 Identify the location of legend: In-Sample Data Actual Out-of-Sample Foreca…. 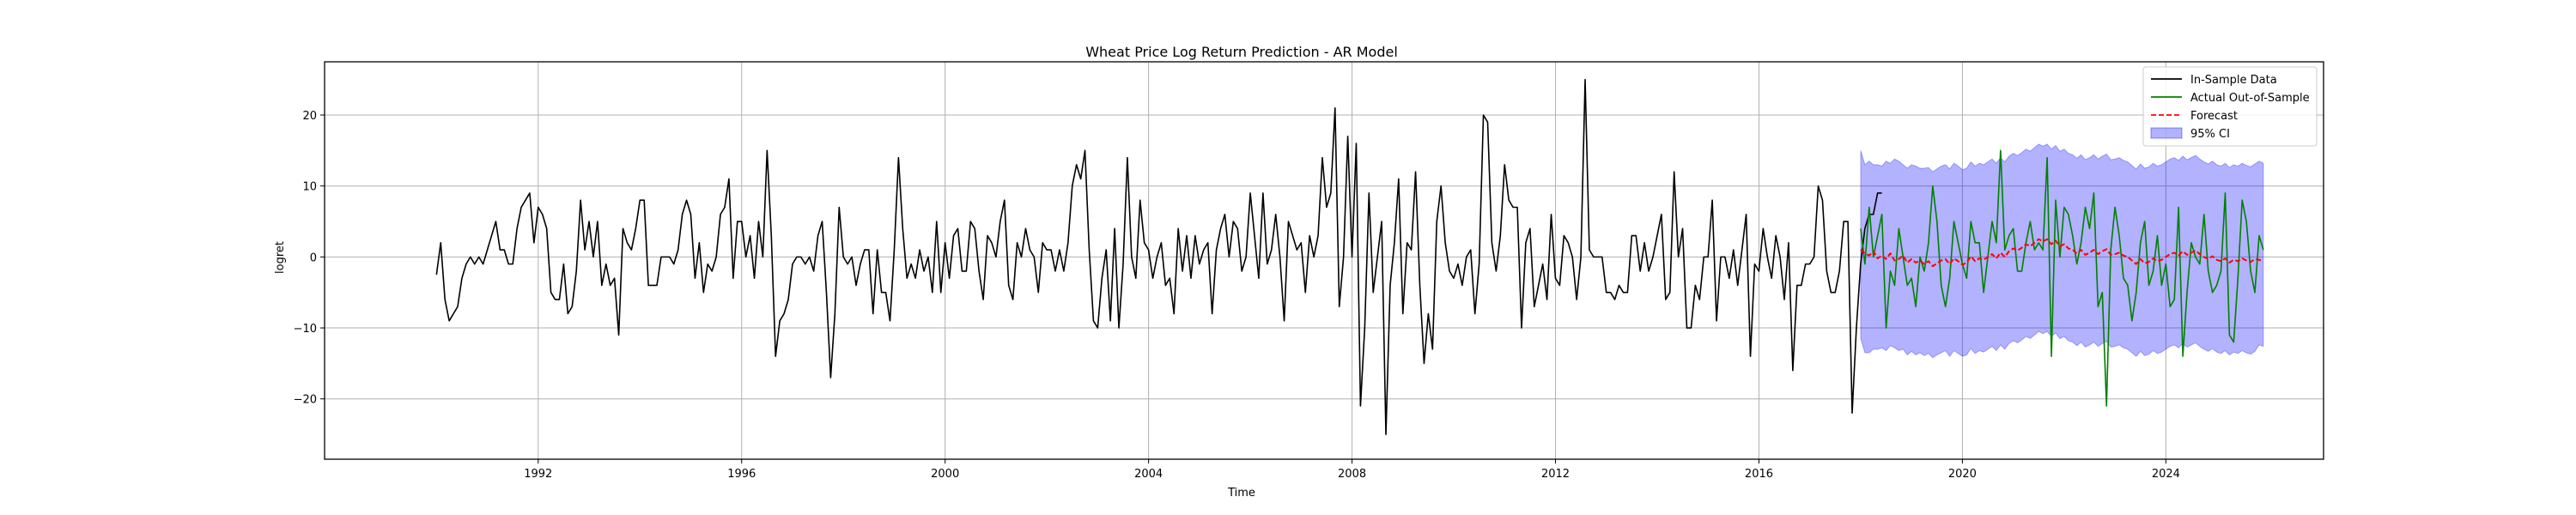
(2230, 106).